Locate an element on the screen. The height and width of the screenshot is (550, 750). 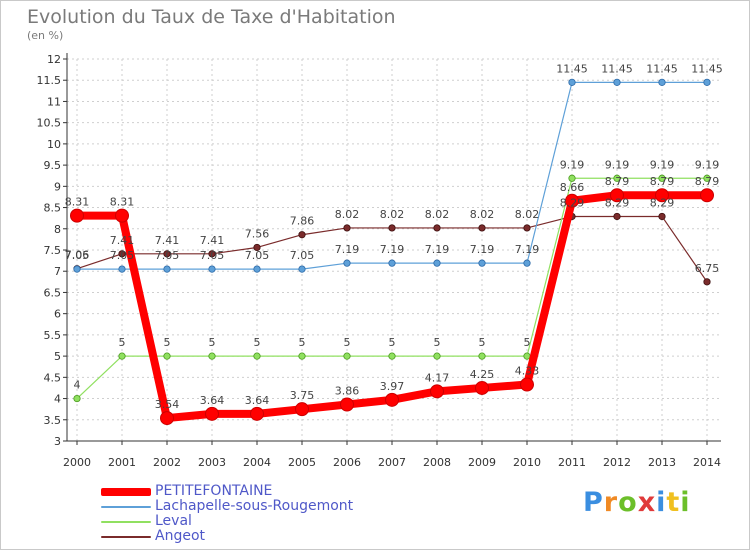
data-label: 3.54 is located at coordinates (167, 404).